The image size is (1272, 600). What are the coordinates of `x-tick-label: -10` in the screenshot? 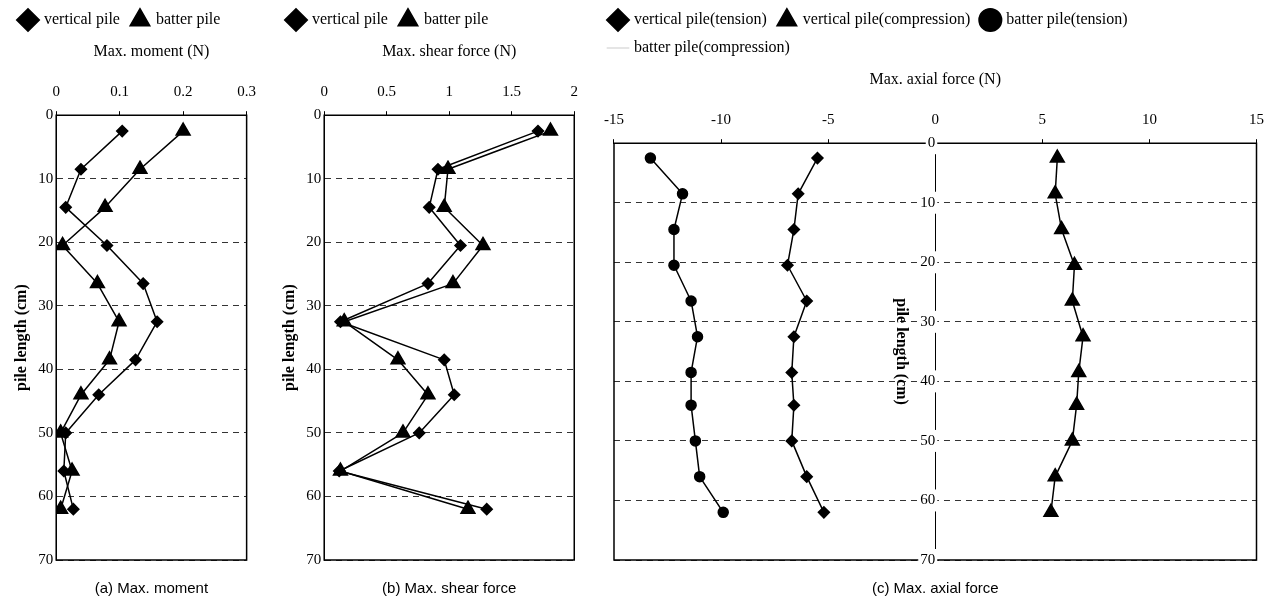 It's located at (721, 119).